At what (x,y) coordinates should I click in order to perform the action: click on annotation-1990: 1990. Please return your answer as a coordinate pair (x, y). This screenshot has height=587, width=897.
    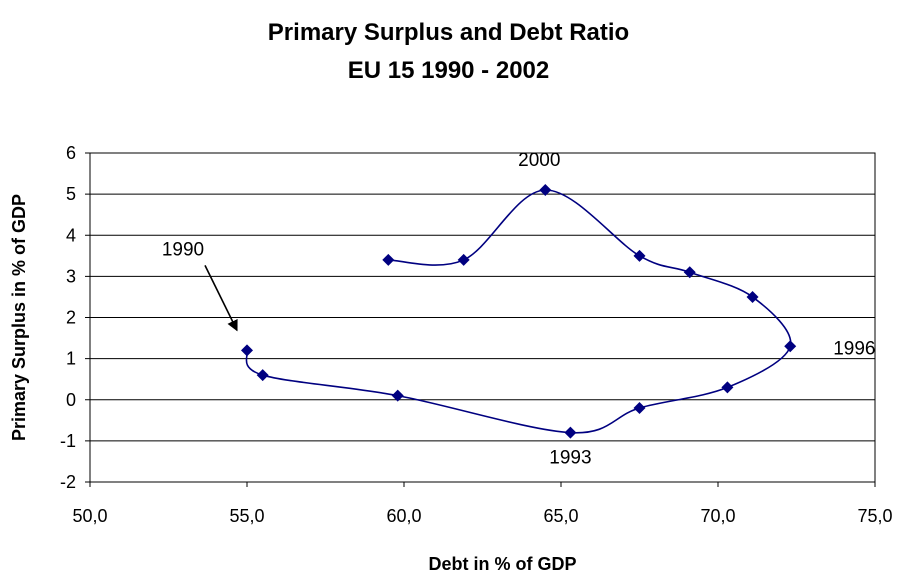
    Looking at the image, I should click on (183, 249).